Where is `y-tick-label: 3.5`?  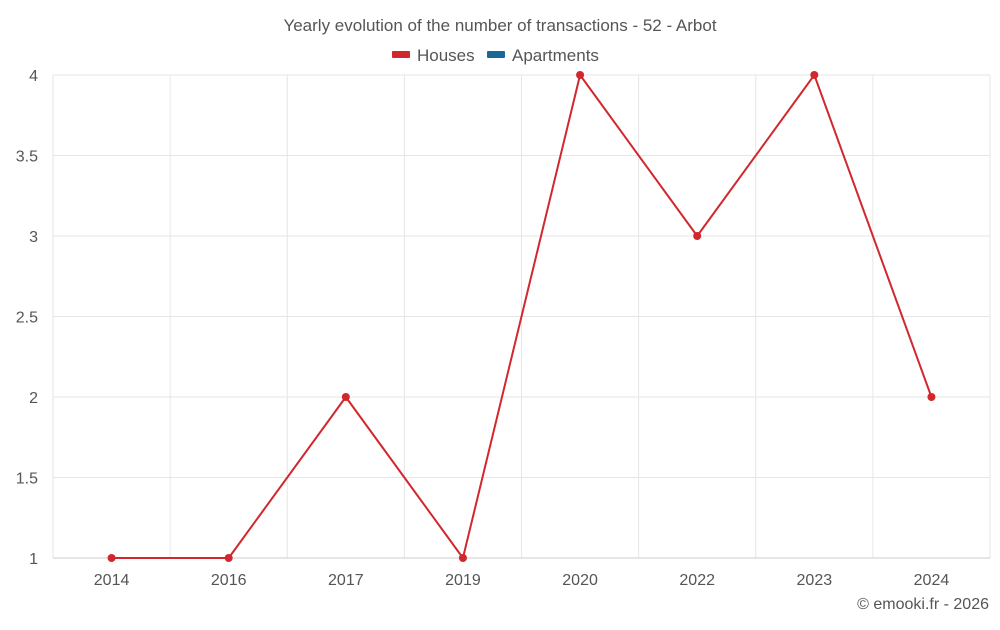 y-tick-label: 3.5 is located at coordinates (27, 157).